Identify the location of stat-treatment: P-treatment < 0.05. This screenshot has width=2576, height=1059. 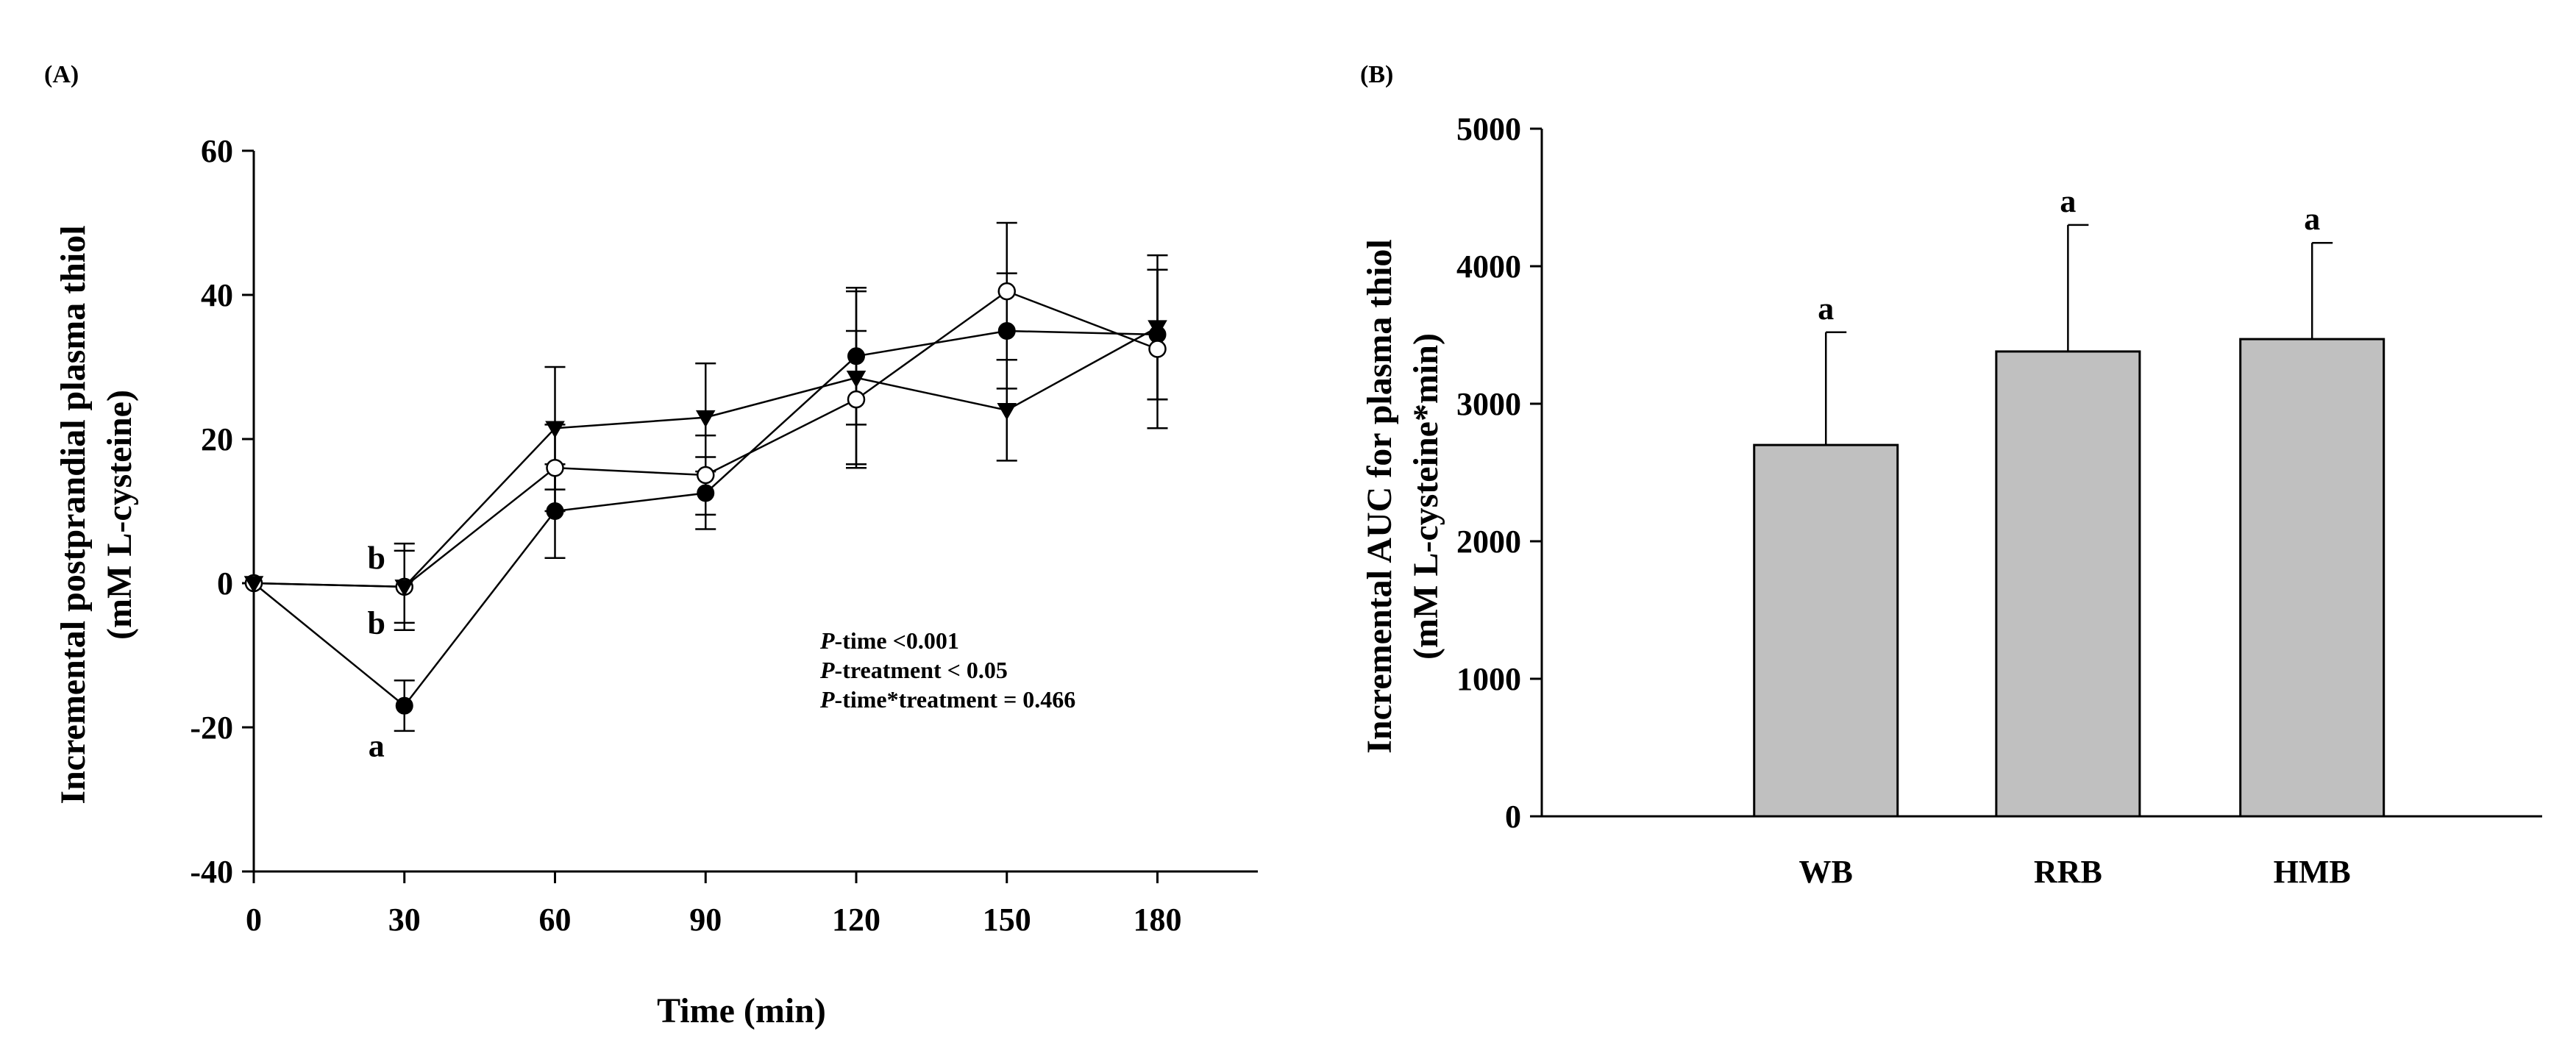
(913, 670).